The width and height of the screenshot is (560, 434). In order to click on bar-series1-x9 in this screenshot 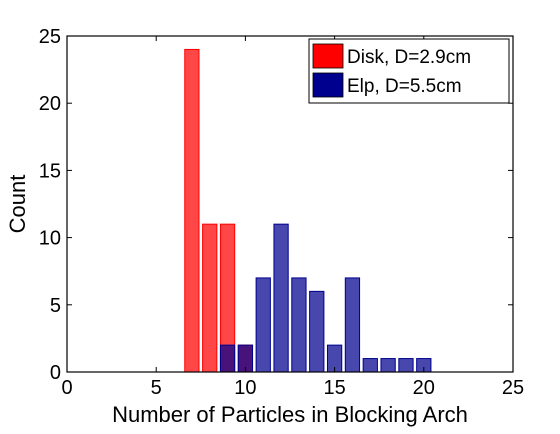, I will do `click(227, 358)`.